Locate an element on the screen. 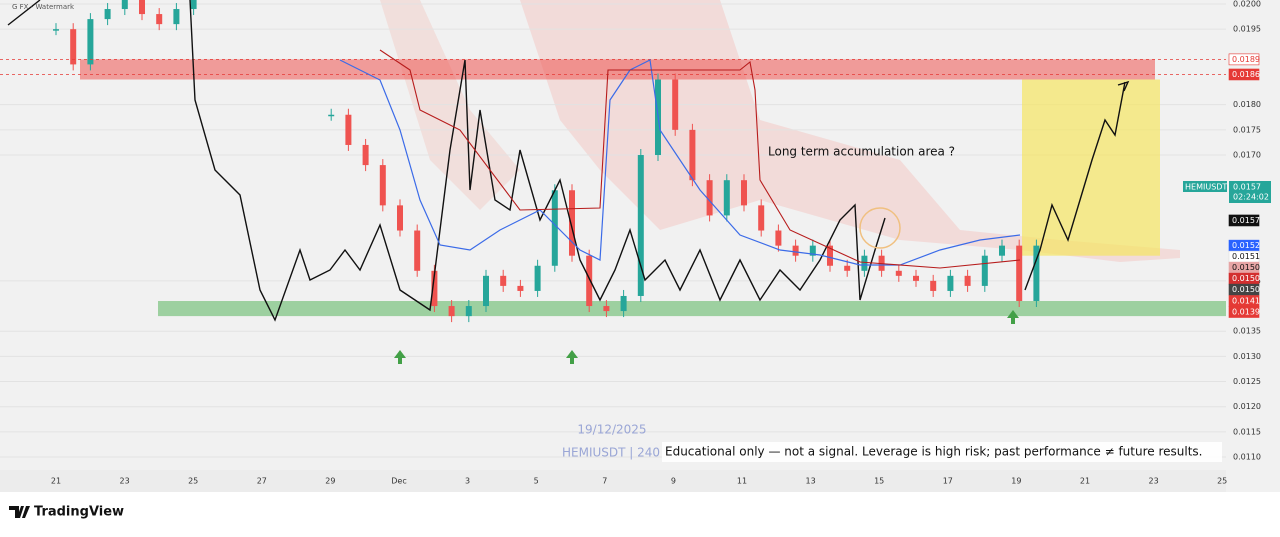  price-badge-label: 0.0152 is located at coordinates (1246, 245).